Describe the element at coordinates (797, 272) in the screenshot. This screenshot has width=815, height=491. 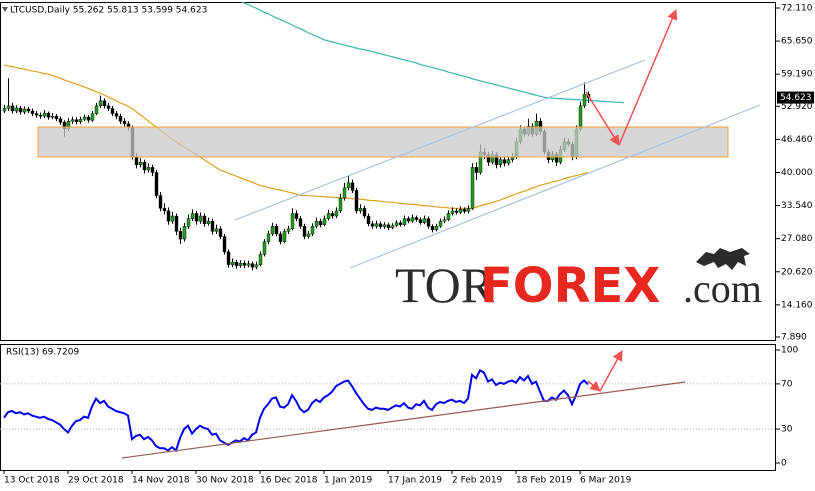
I see `y-tick-label: 20.620` at that location.